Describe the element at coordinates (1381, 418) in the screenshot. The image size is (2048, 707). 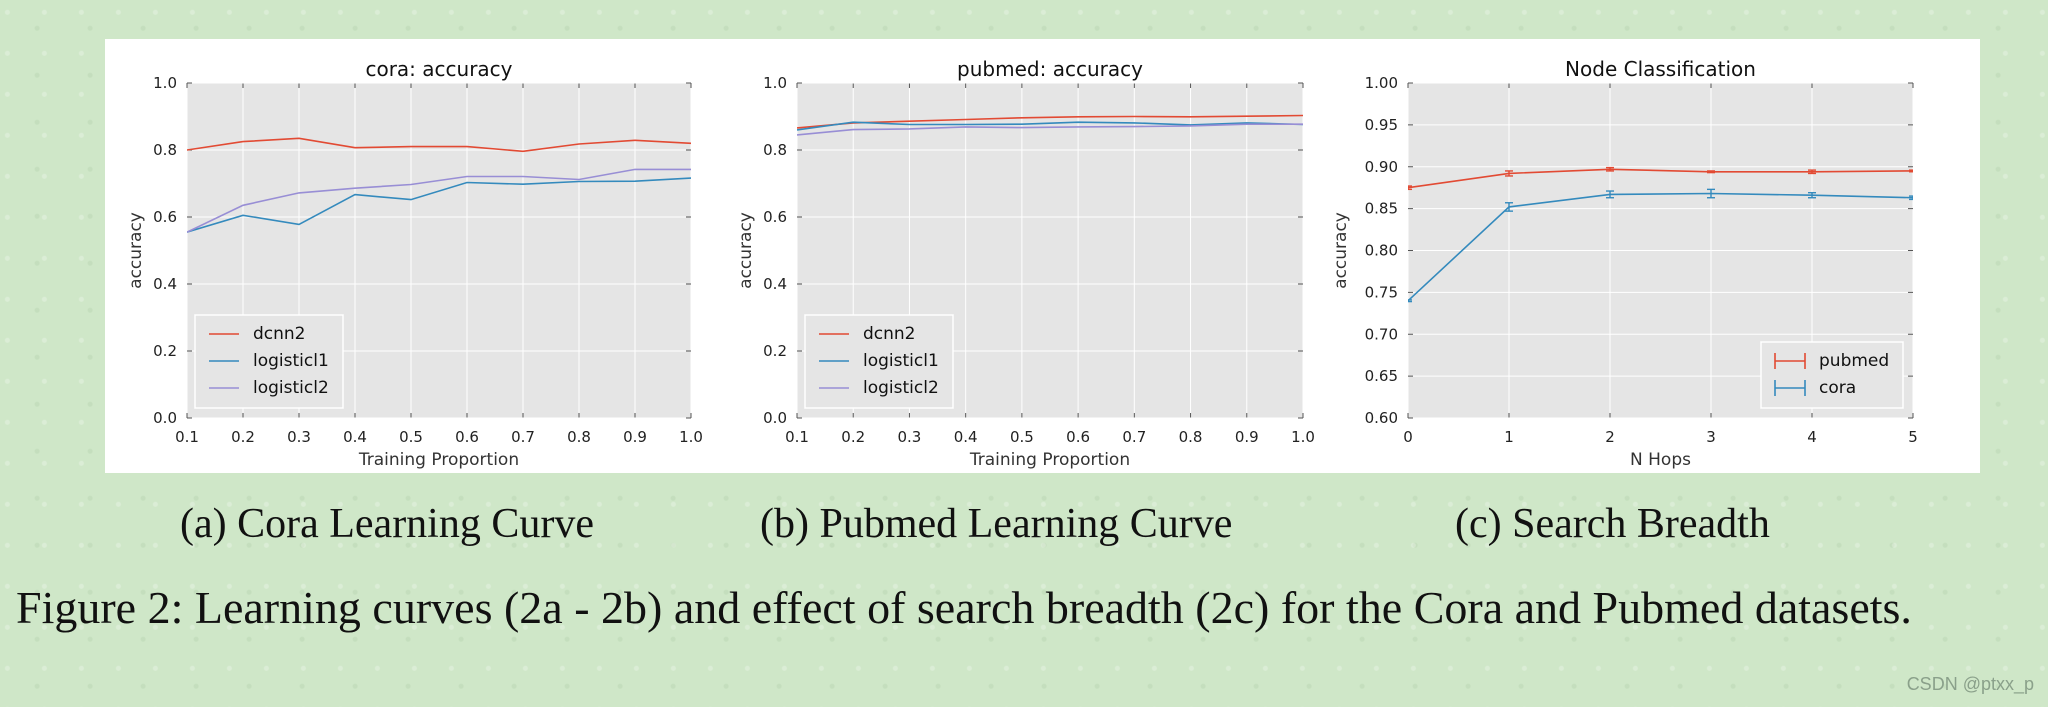
I see `y-tick-label: 0.60` at that location.